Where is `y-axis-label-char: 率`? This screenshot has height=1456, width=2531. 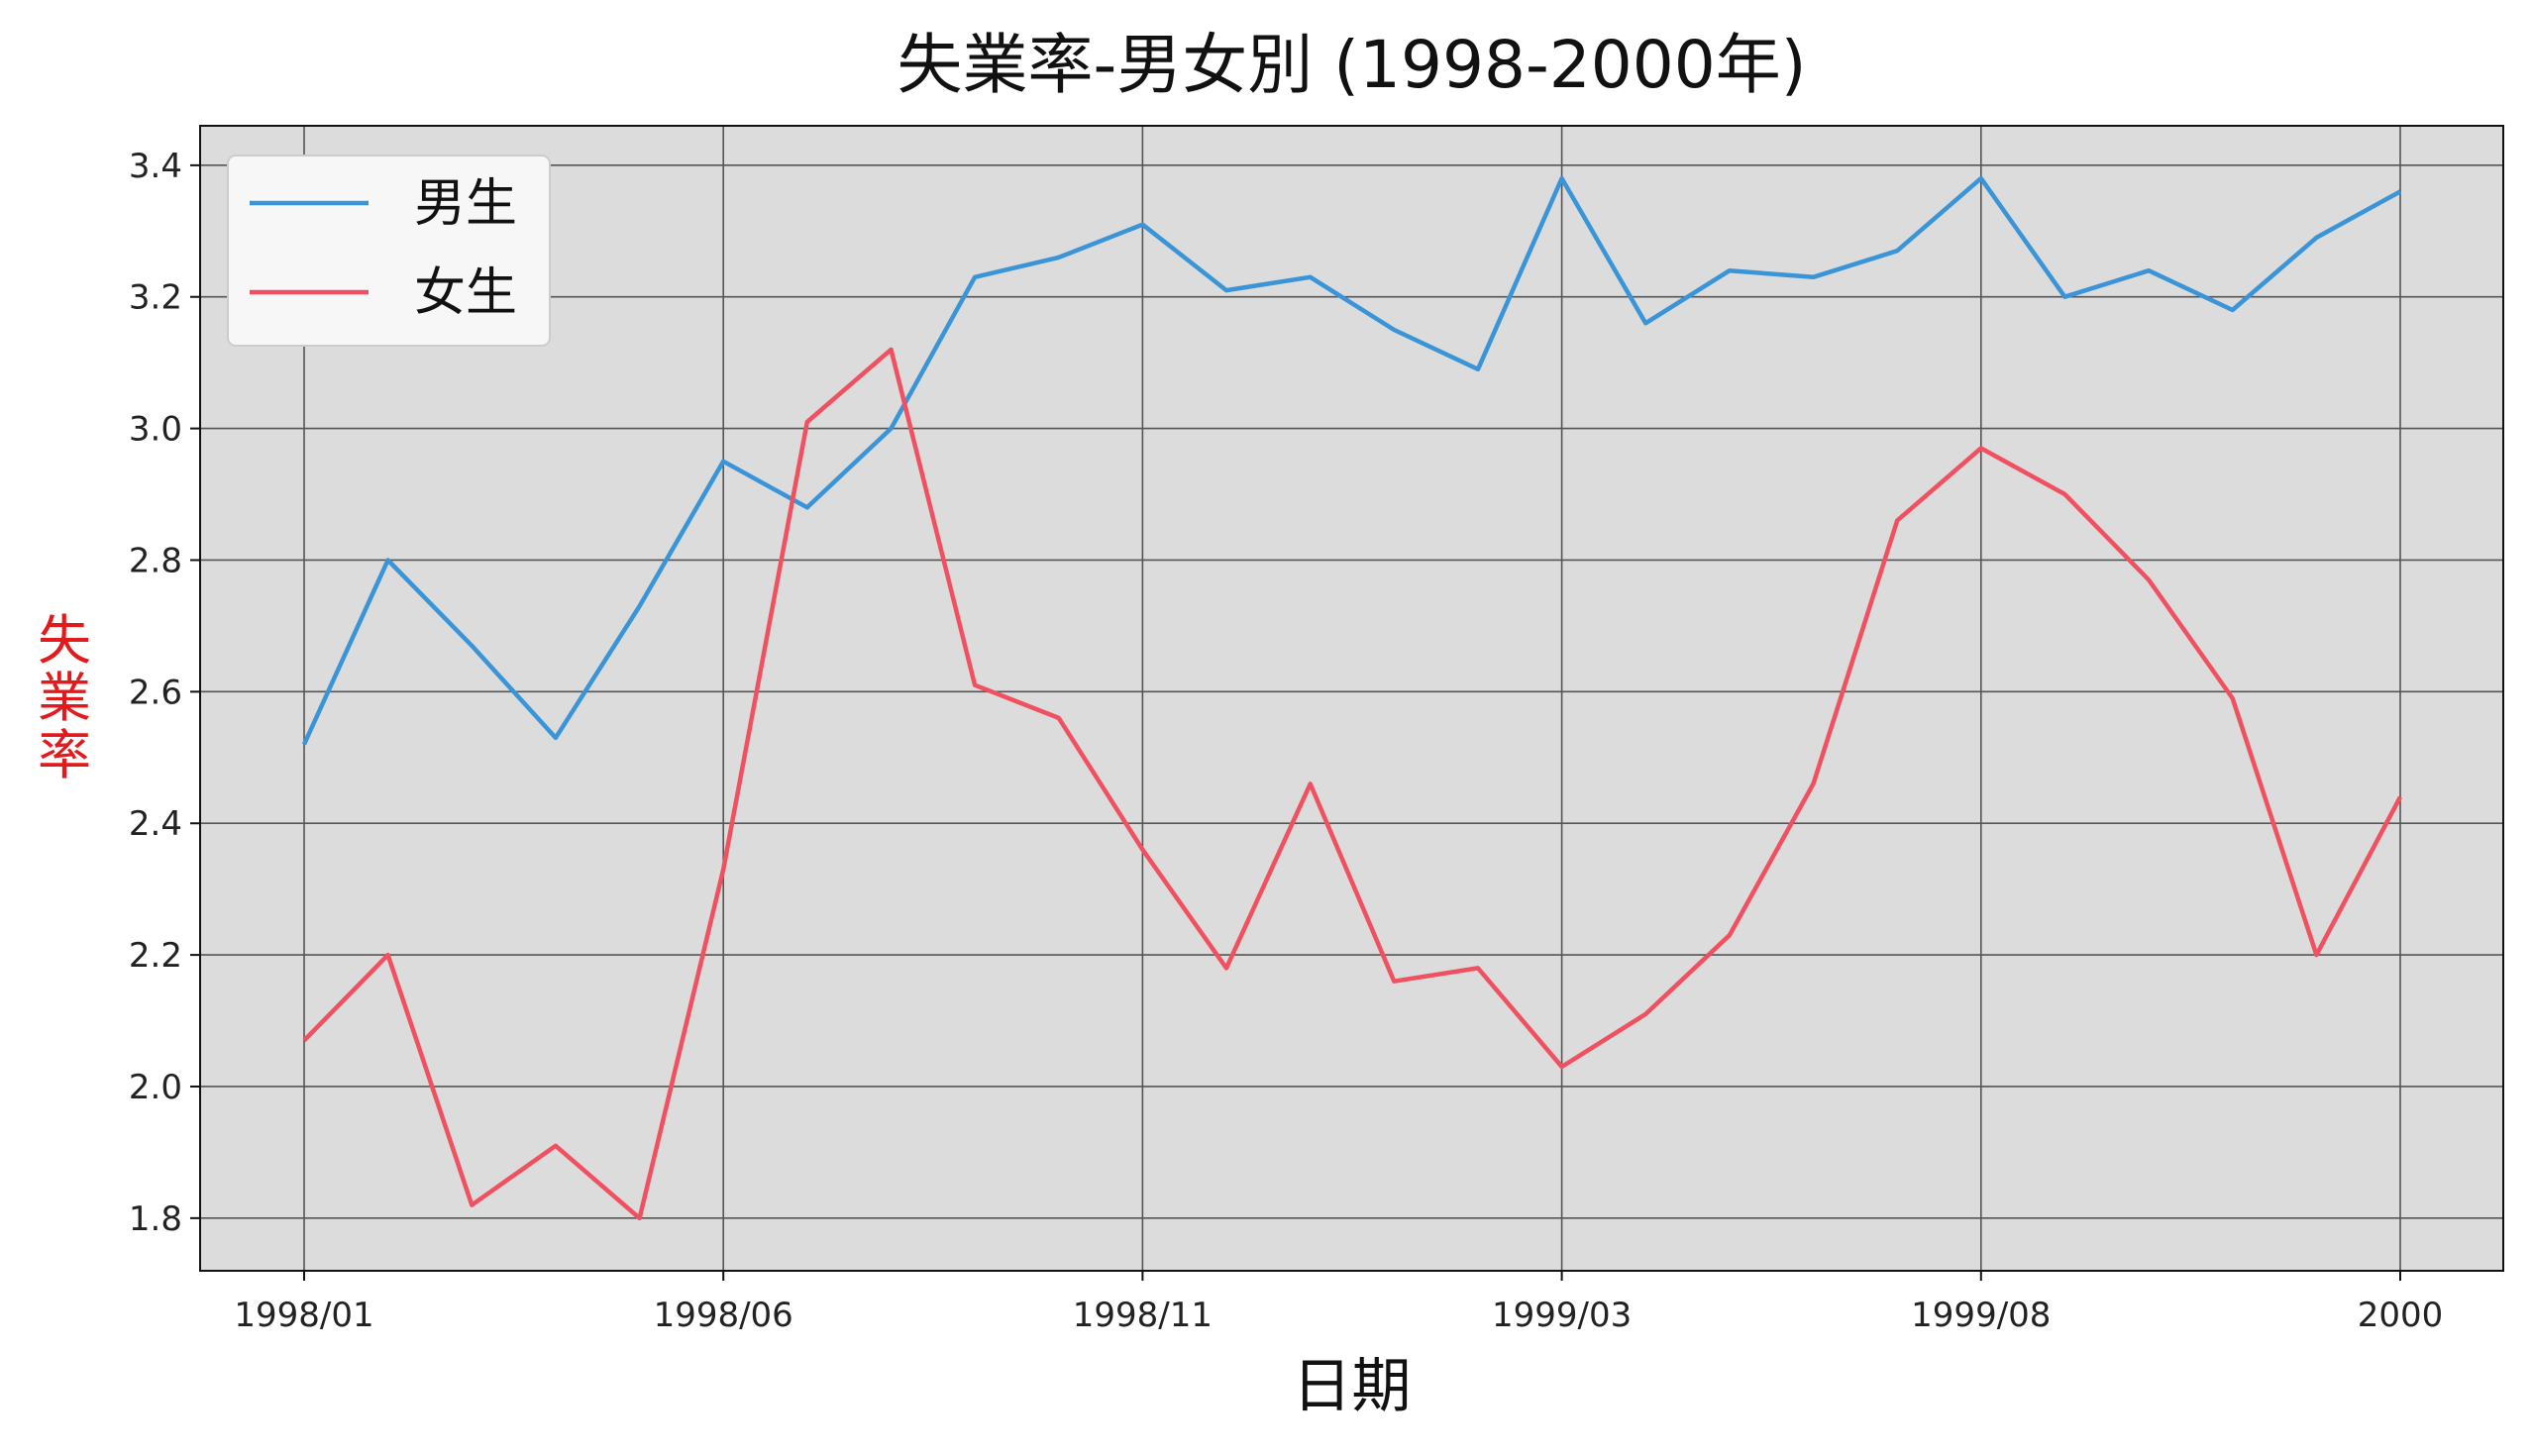
y-axis-label-char: 率 is located at coordinates (64, 755).